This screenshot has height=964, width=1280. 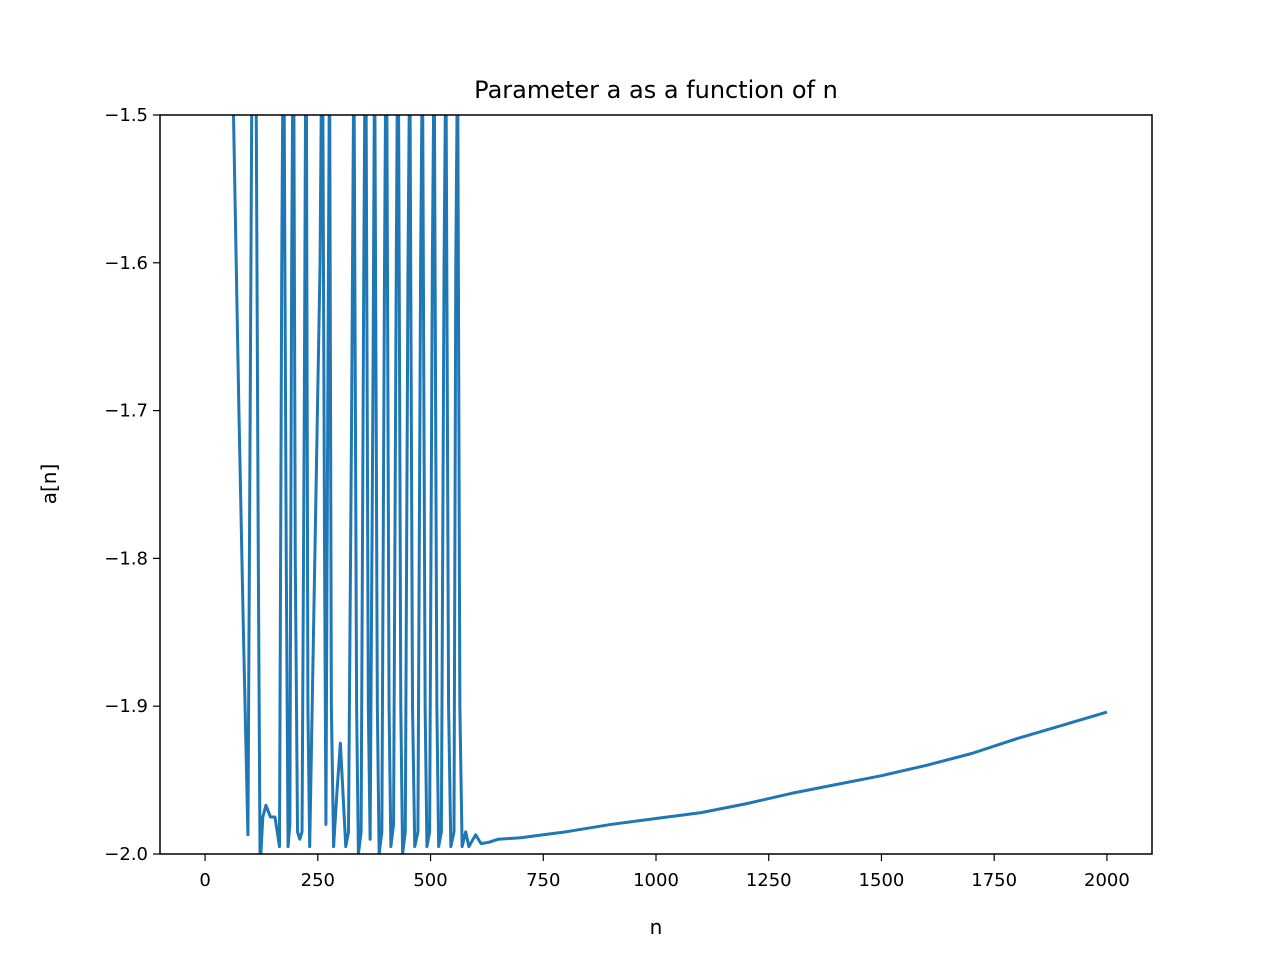 I want to click on x-tick-label: 2000, so click(x=1107, y=880).